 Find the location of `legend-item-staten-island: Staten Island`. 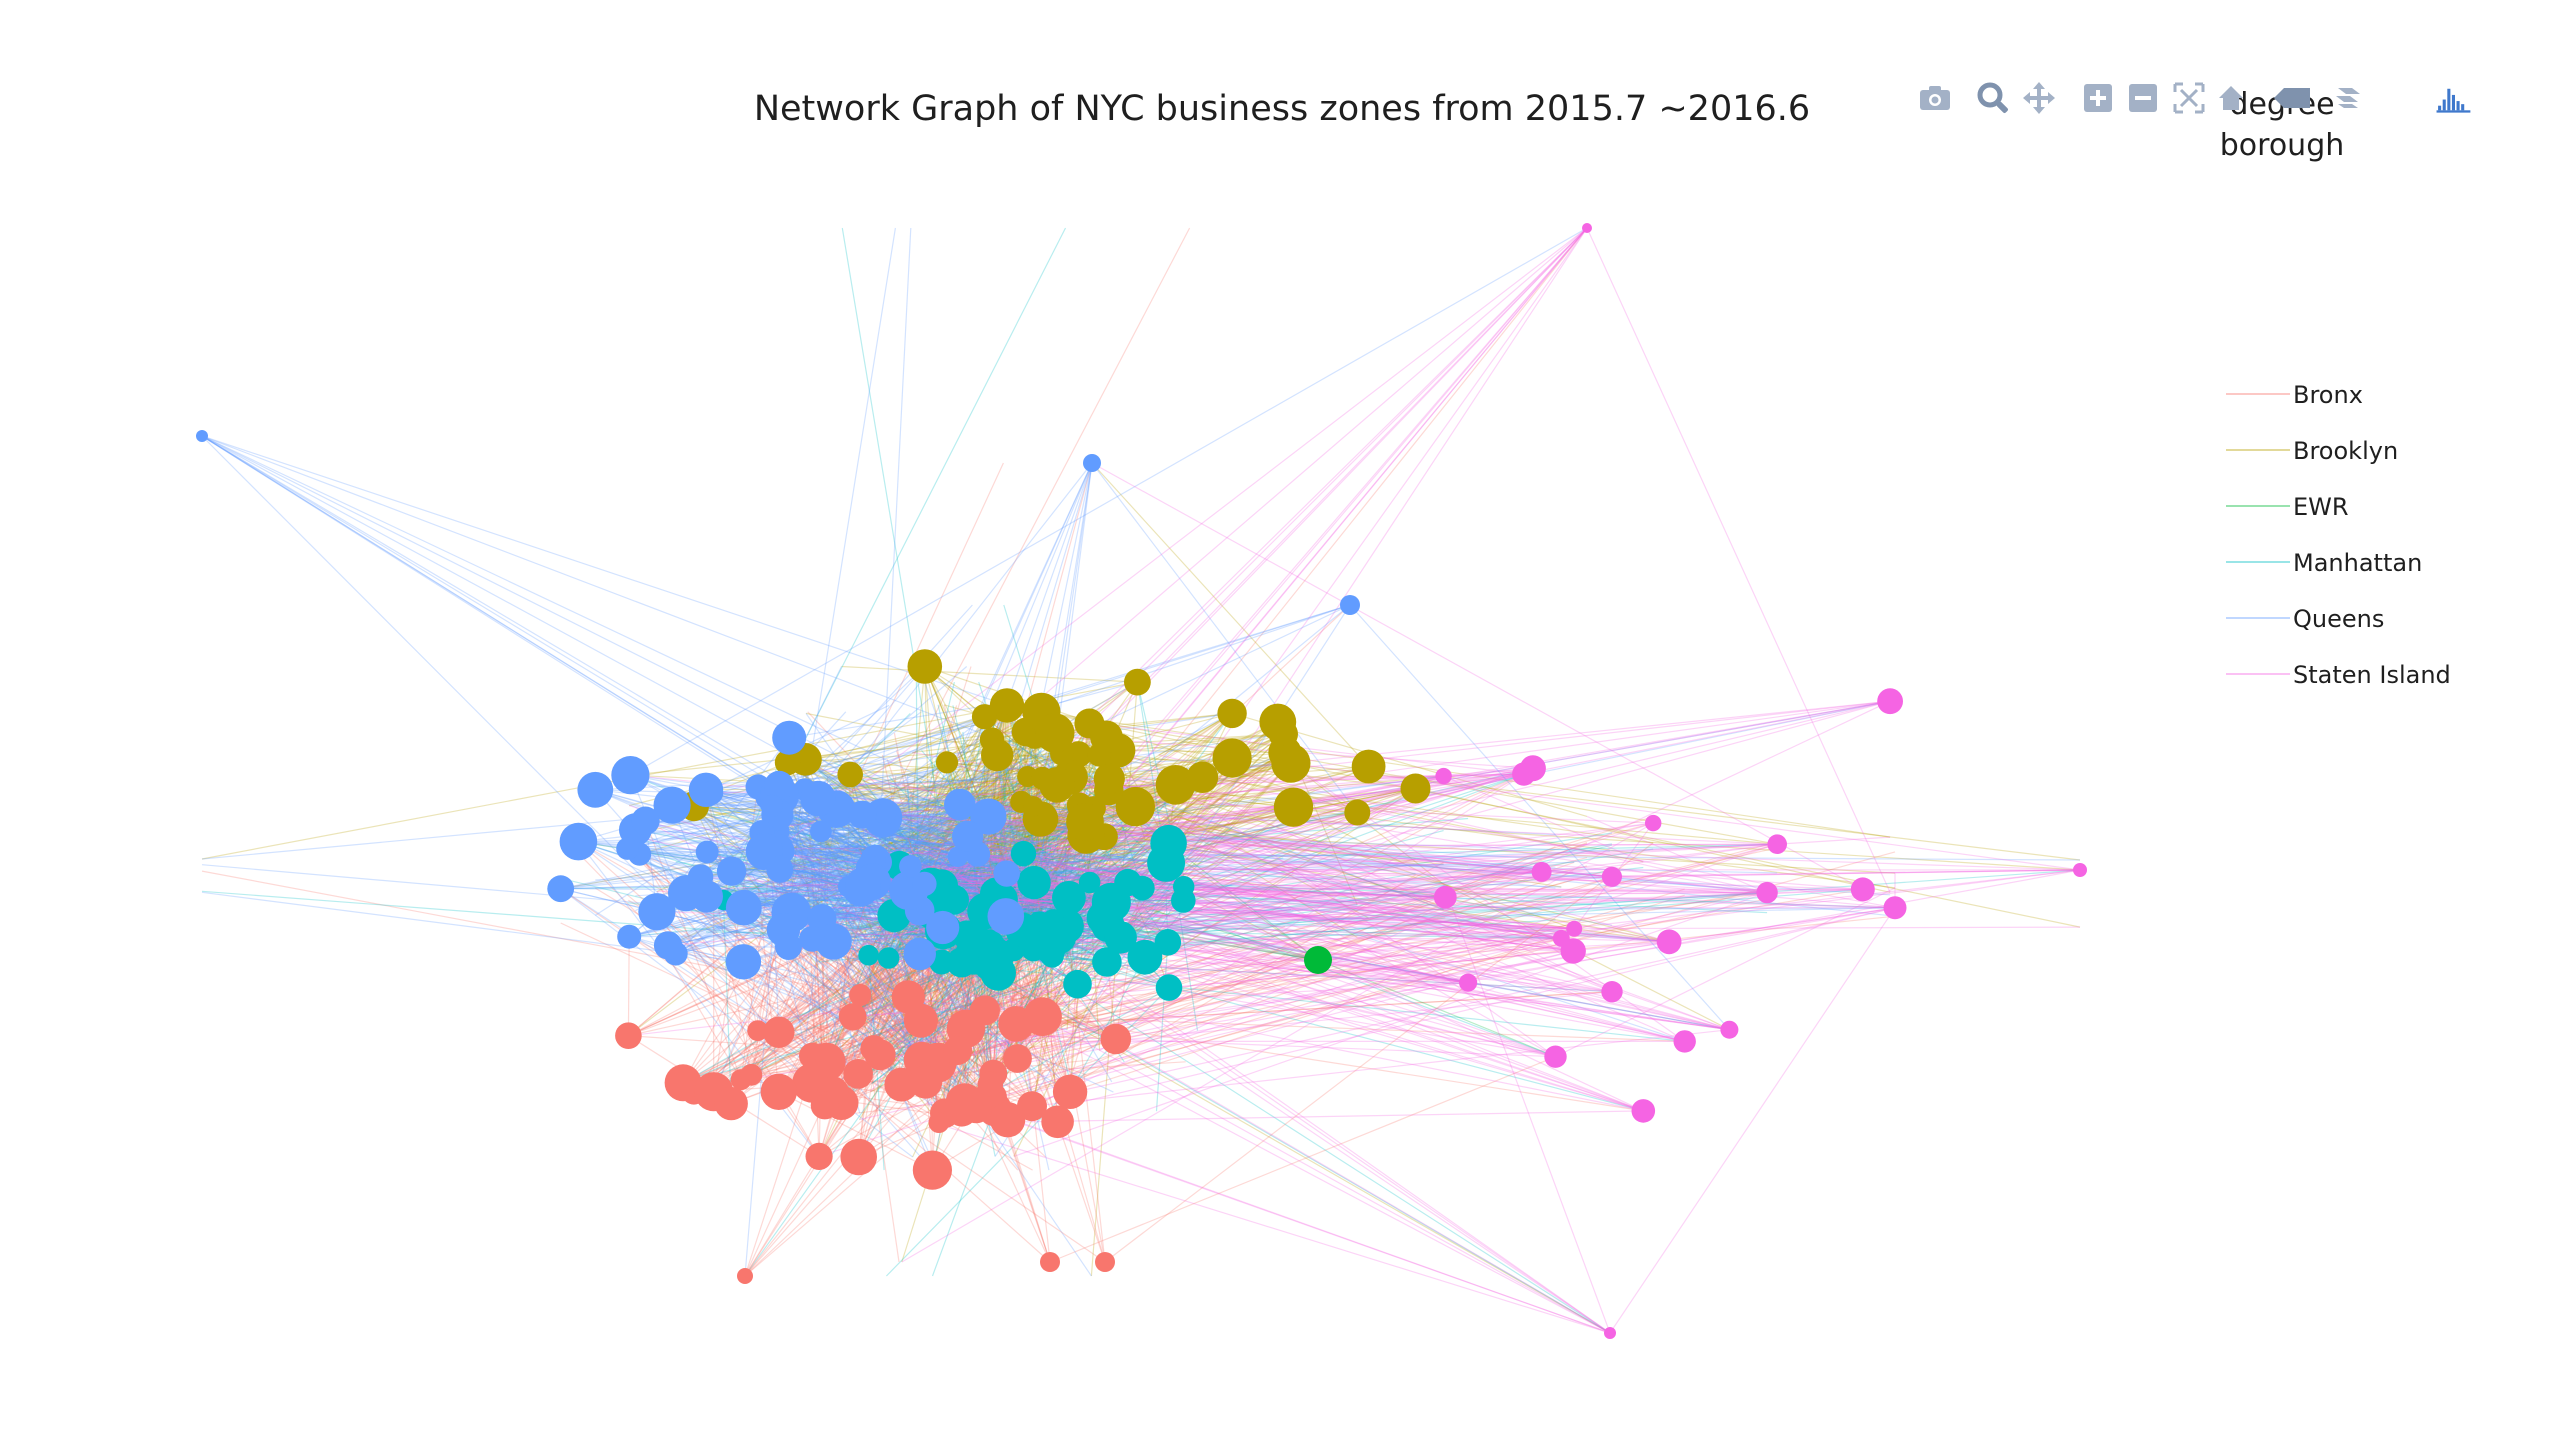

legend-item-staten-island: Staten Island is located at coordinates (2338, 675).